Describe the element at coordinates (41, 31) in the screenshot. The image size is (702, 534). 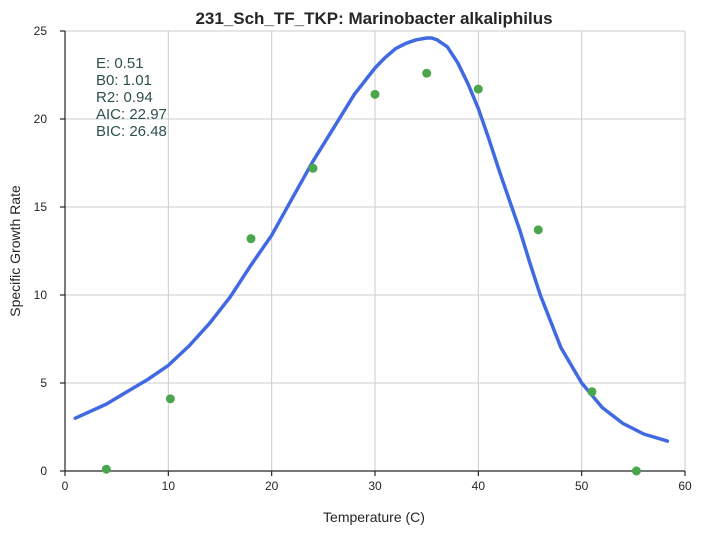
I see `y-tick-label-5: 25` at that location.